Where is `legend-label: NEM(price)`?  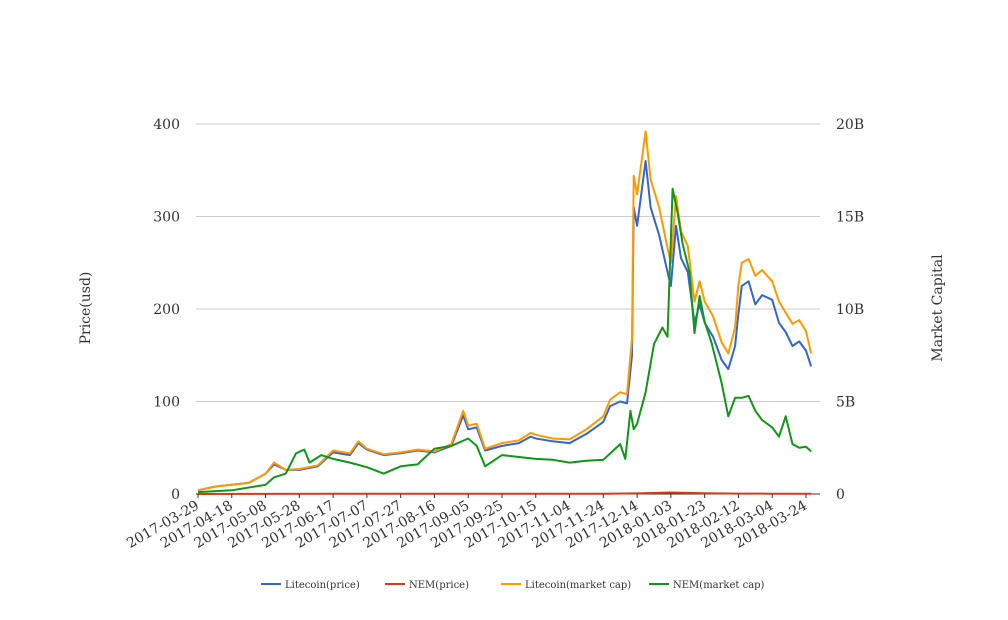 legend-label: NEM(price) is located at coordinates (439, 585).